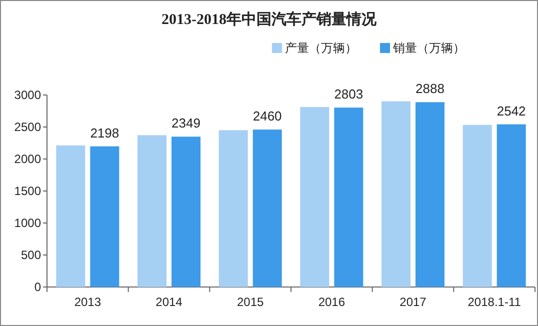 The width and height of the screenshot is (538, 326). Describe the element at coordinates (250, 302) in the screenshot. I see `x-tick-label: 2015` at that location.